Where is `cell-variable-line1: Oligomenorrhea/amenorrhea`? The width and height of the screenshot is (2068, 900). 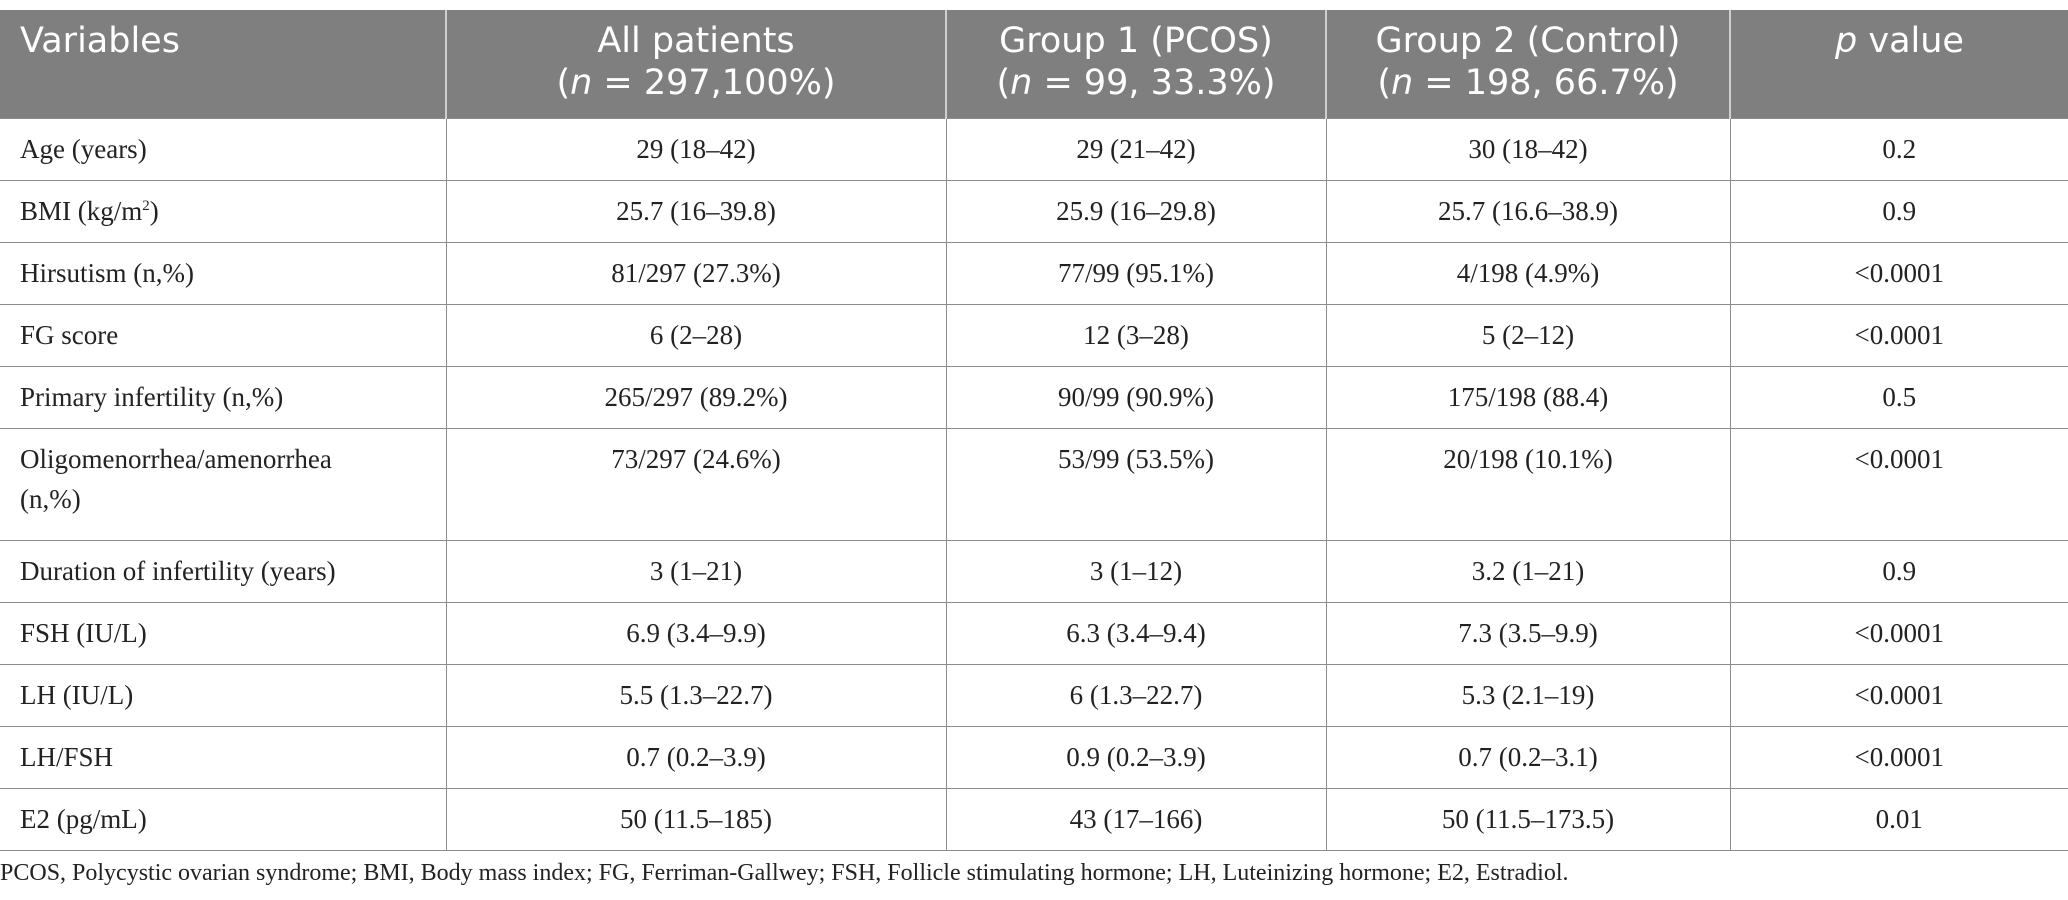
cell-variable-line1: Oligomenorrhea/amenorrhea is located at coordinates (176, 458).